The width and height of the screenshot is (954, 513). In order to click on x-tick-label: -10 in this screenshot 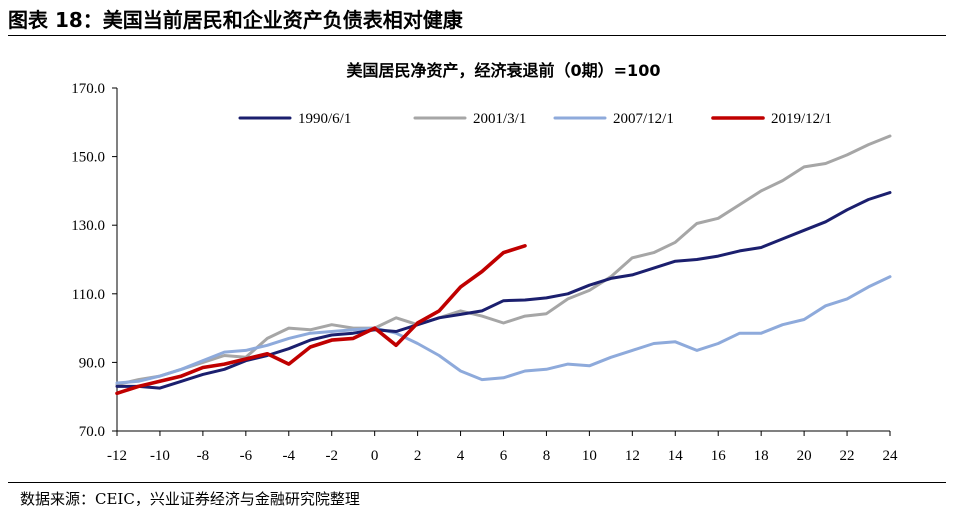, I will do `click(160, 456)`.